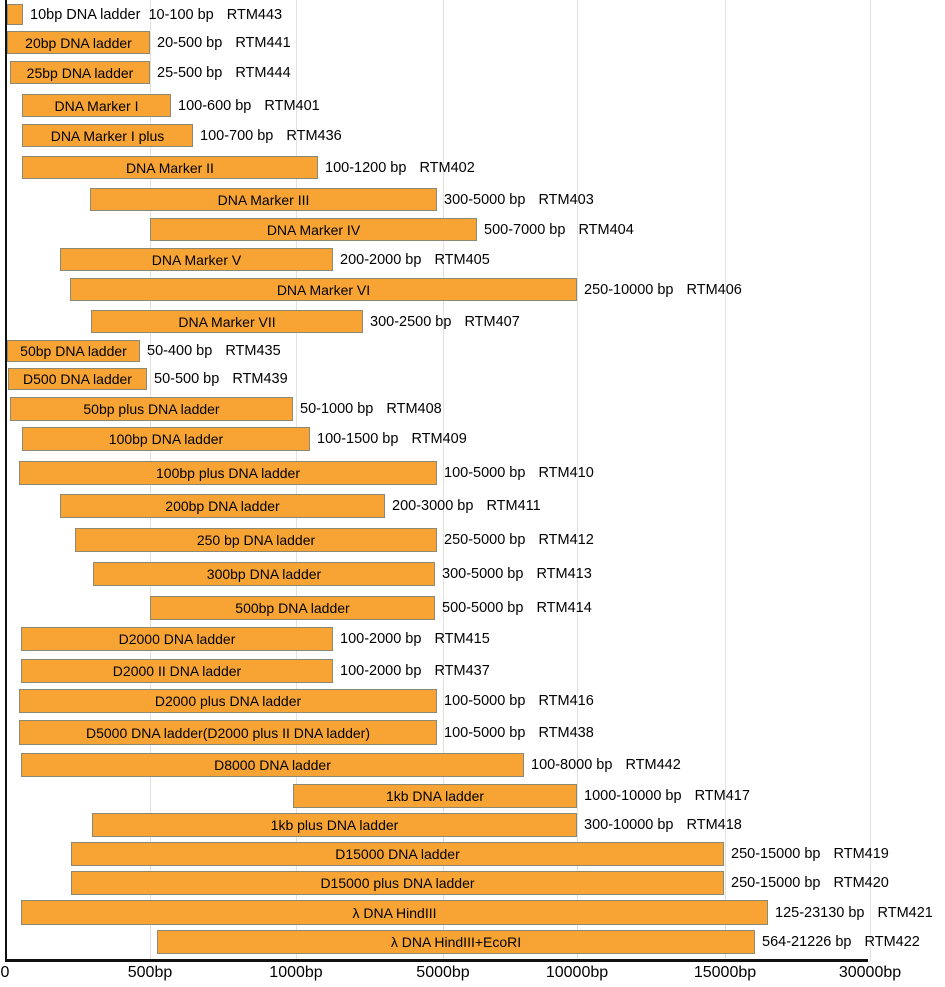  I want to click on size-range-label: 250-15000 bp, so click(776, 854).